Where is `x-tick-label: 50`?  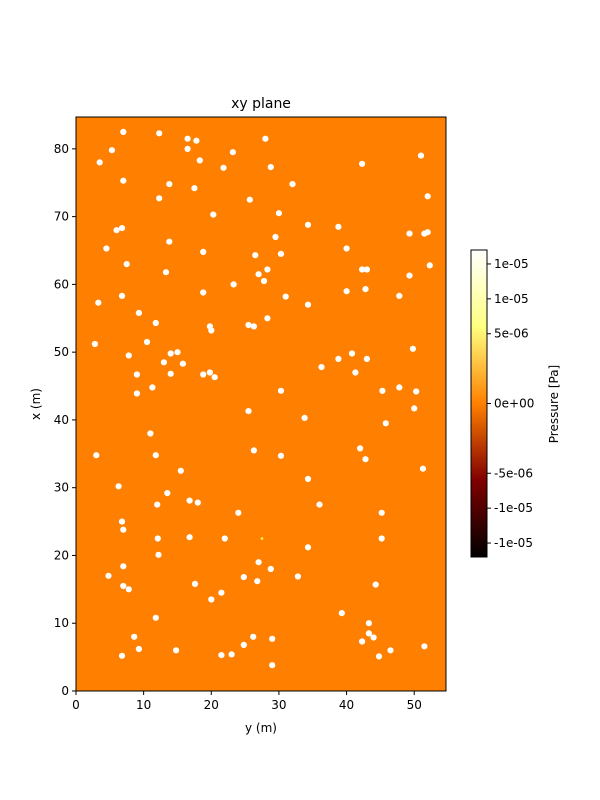 x-tick-label: 50 is located at coordinates (414, 705).